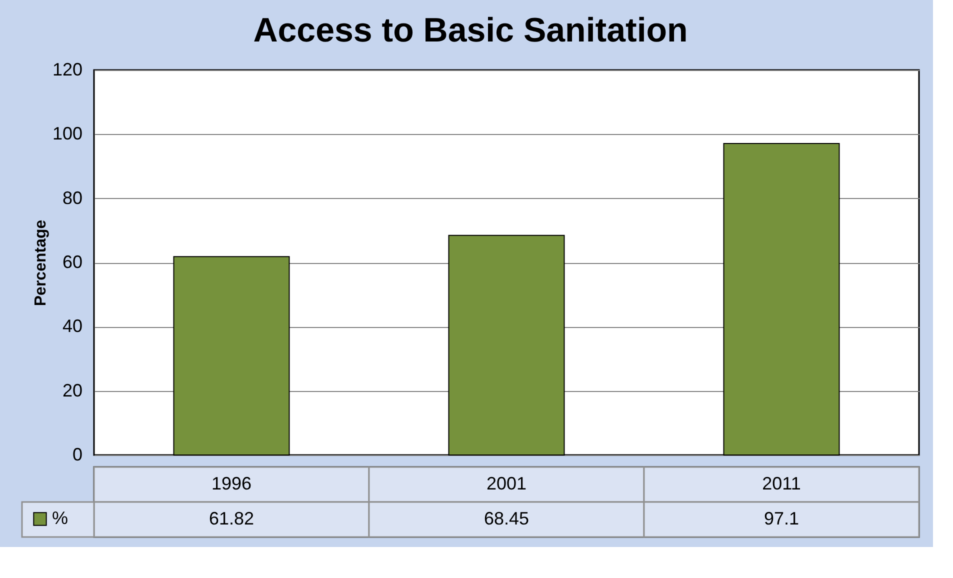 This screenshot has height=578, width=953. I want to click on data-label: 68.45, so click(507, 518).